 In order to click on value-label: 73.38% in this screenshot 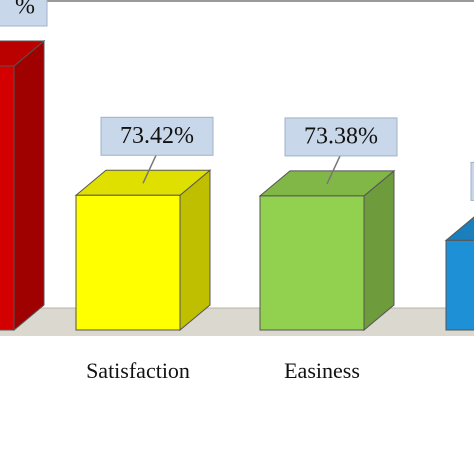, I will do `click(341, 136)`.